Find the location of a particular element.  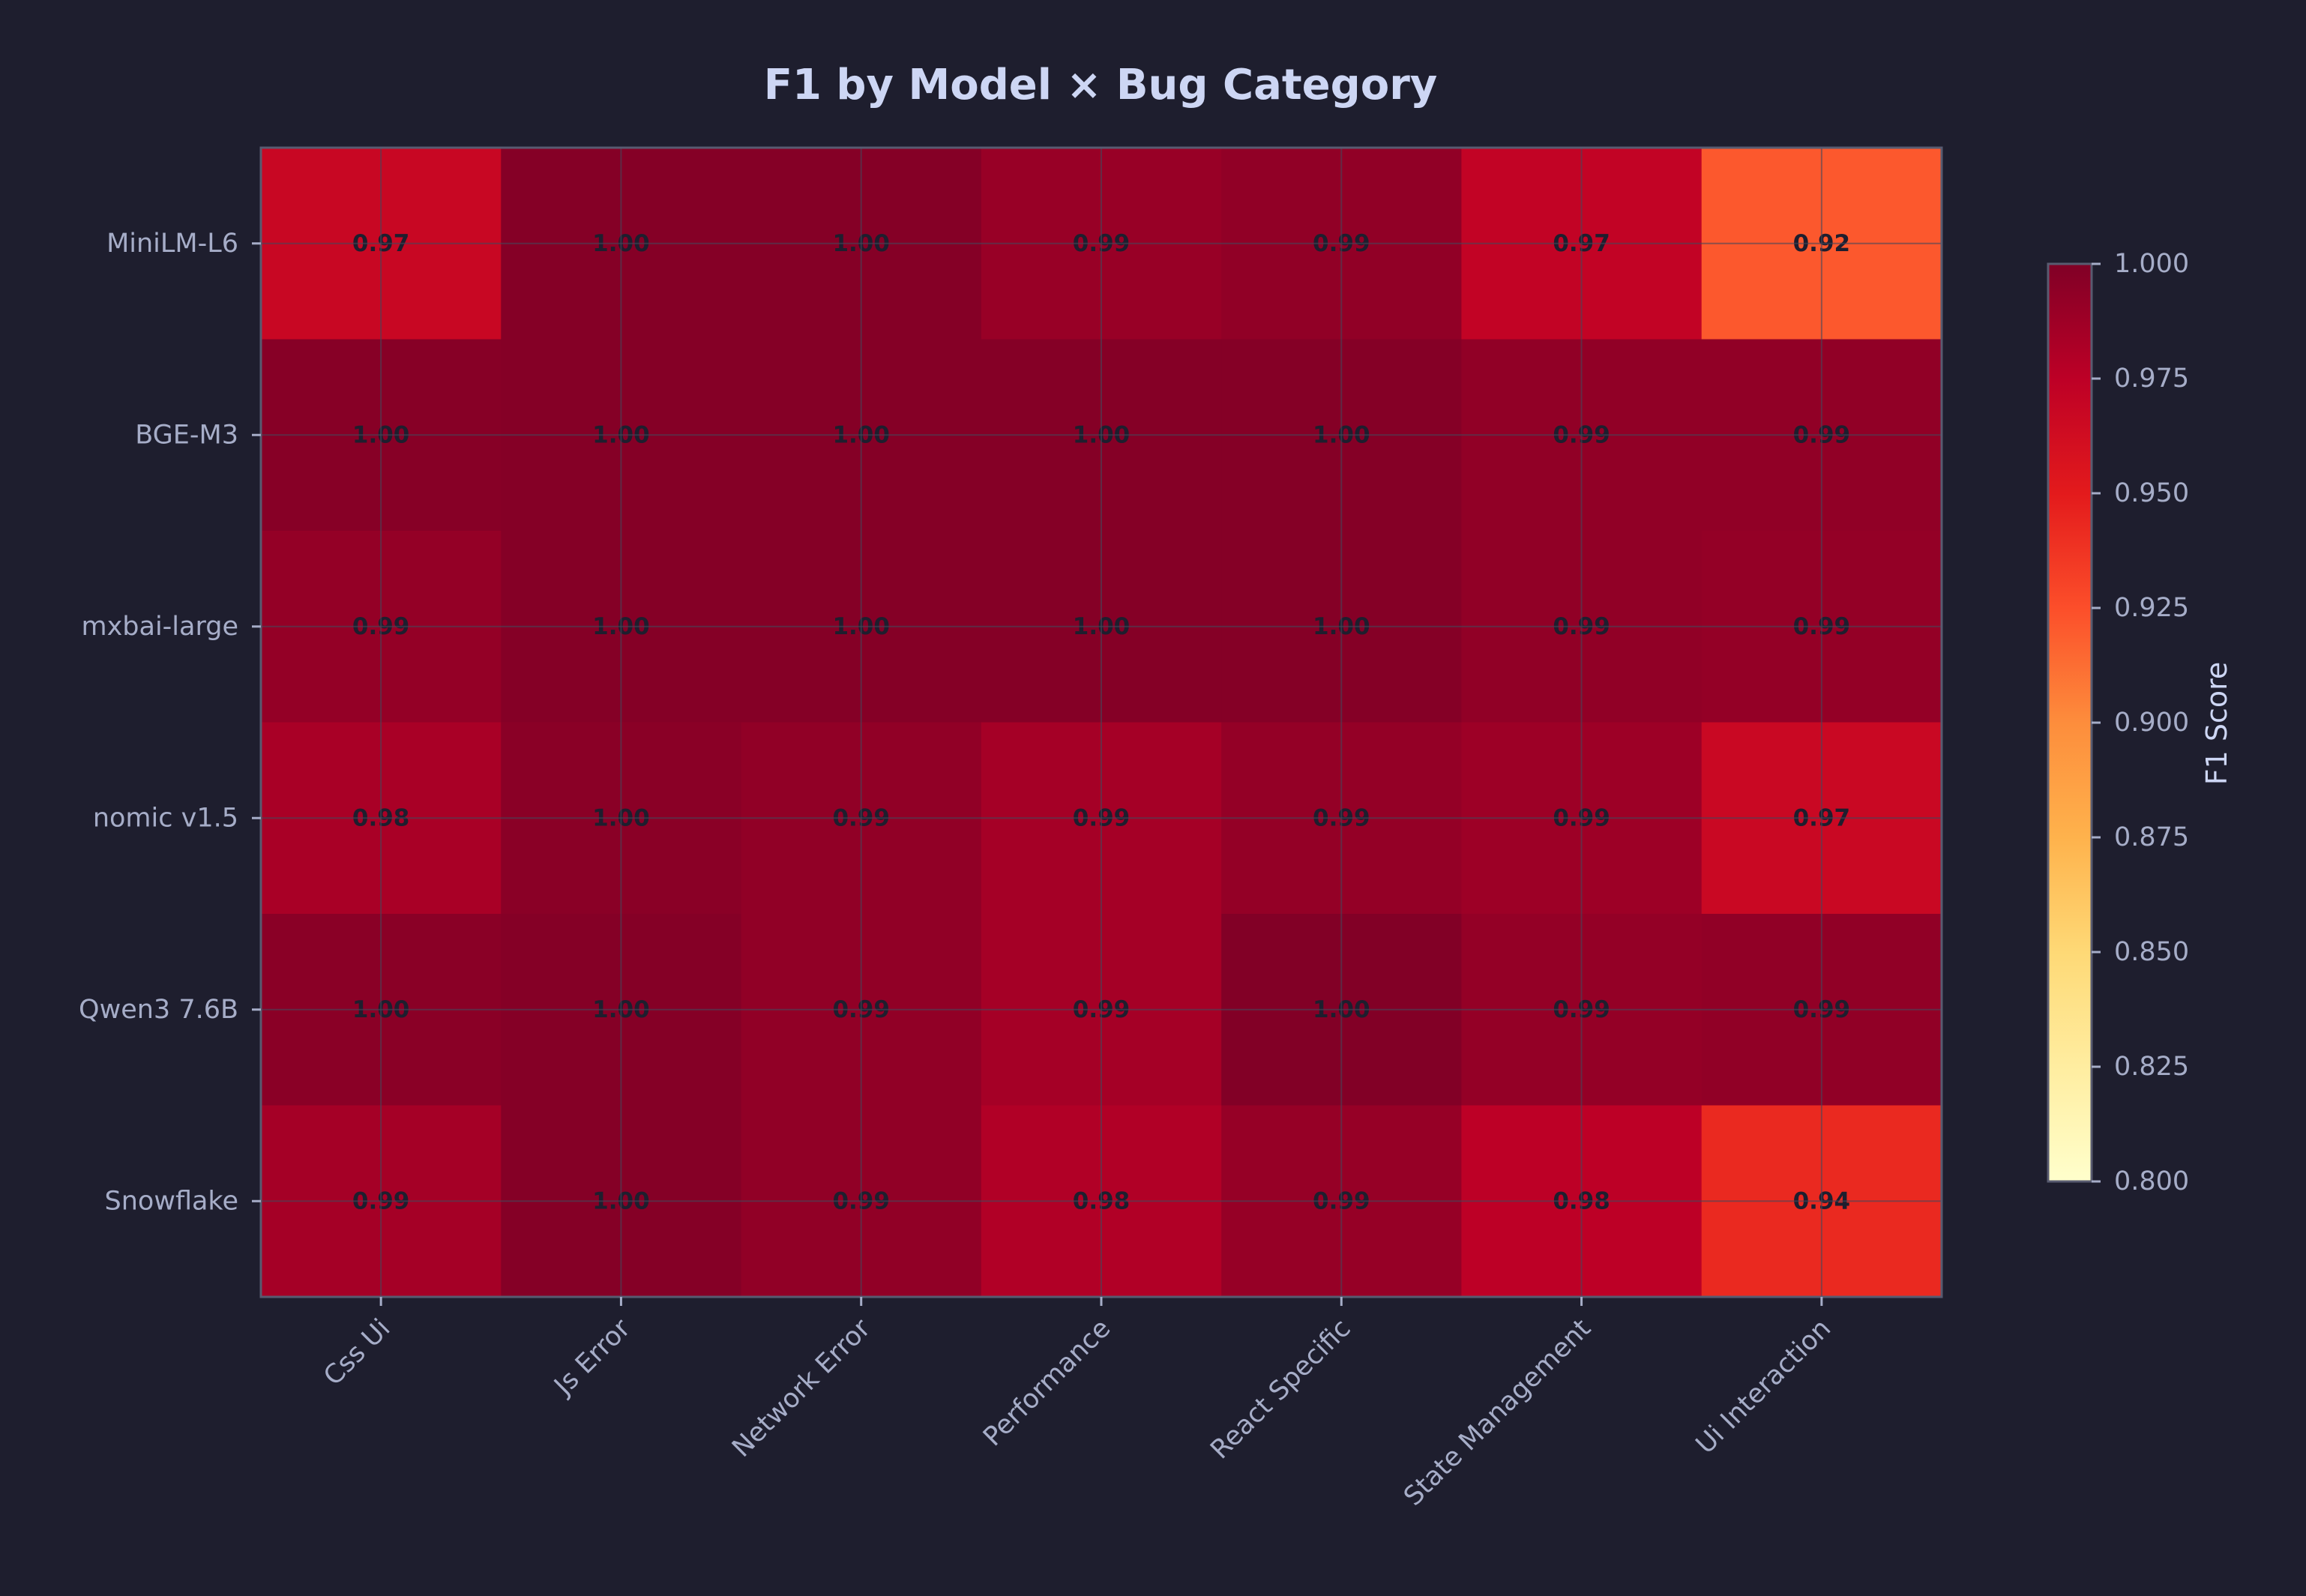

colorbar-gradient is located at coordinates (2070, 722).